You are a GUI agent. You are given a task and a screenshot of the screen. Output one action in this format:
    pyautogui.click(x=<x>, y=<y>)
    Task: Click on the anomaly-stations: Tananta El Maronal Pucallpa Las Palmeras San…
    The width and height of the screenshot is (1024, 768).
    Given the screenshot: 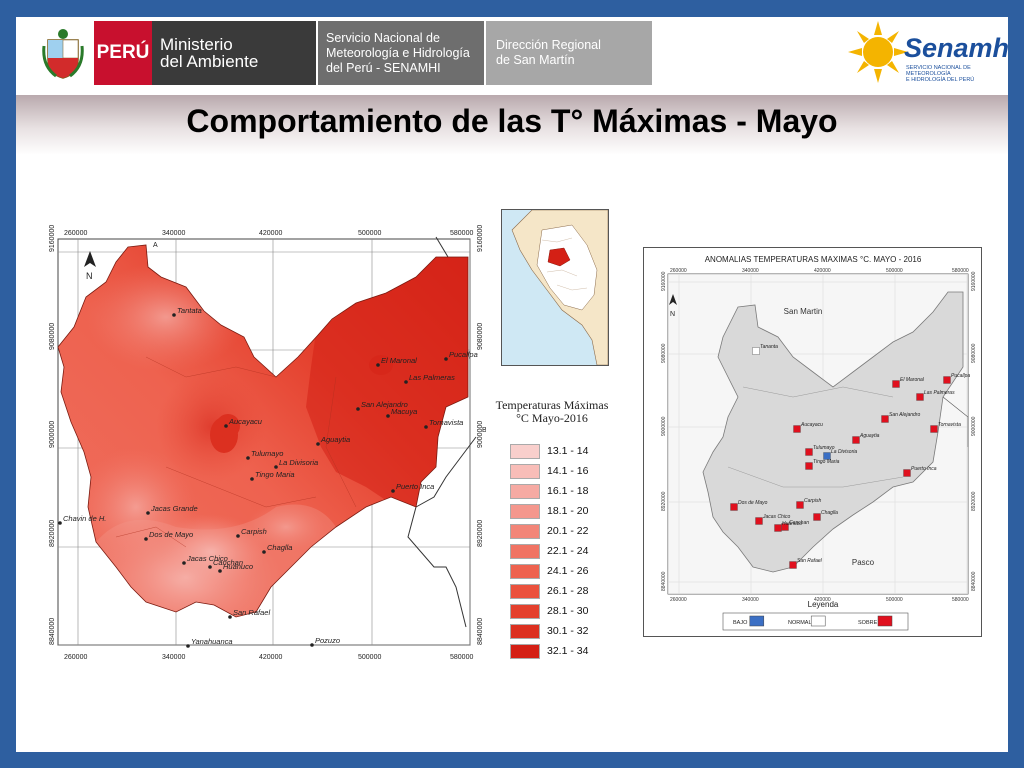 What is the action you would take?
    pyautogui.click(x=850, y=456)
    